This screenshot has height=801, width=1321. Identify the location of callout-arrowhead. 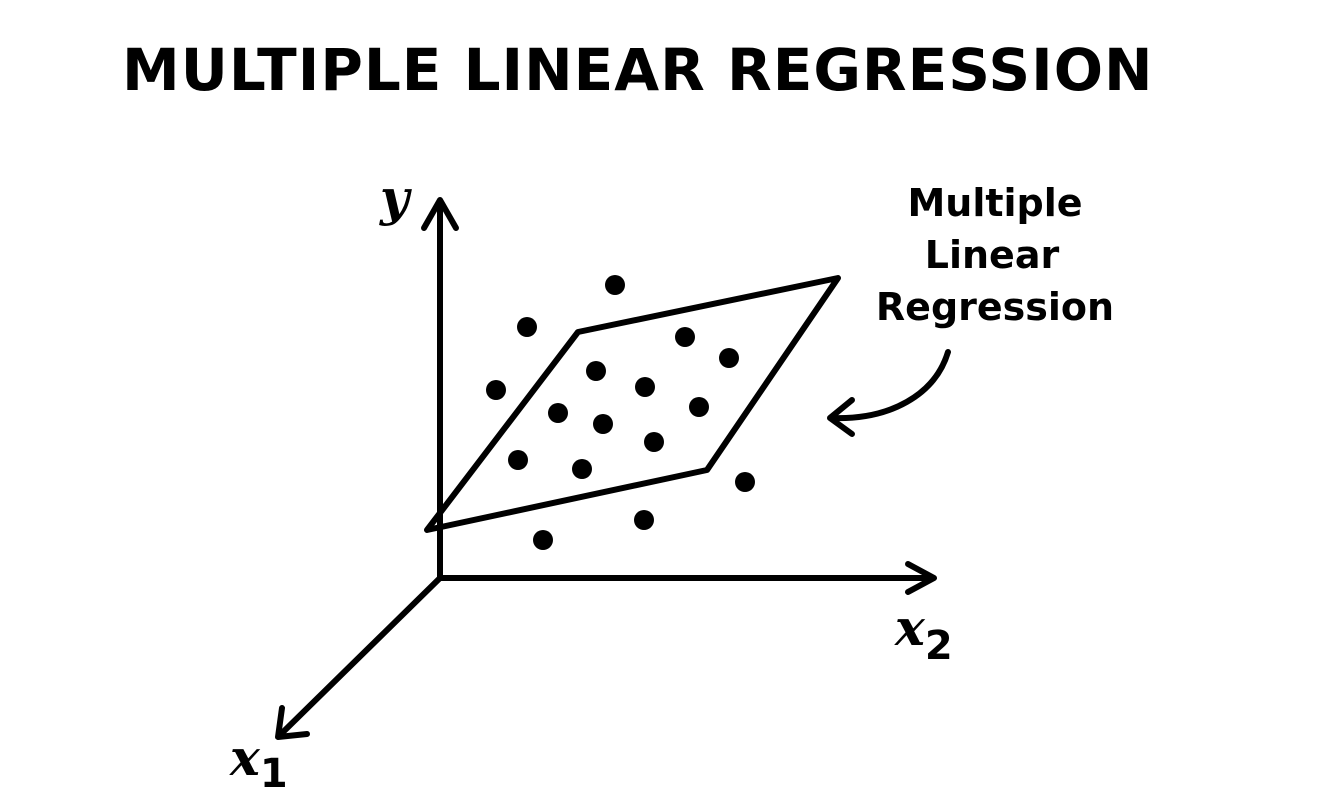
(841, 417).